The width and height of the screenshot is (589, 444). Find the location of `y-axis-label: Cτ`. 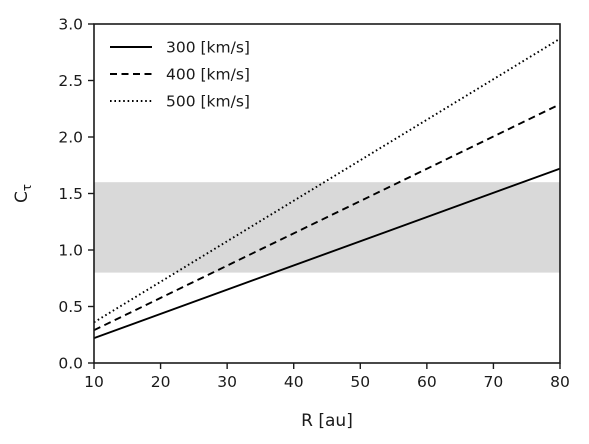

y-axis-label: Cτ is located at coordinates (23, 193).